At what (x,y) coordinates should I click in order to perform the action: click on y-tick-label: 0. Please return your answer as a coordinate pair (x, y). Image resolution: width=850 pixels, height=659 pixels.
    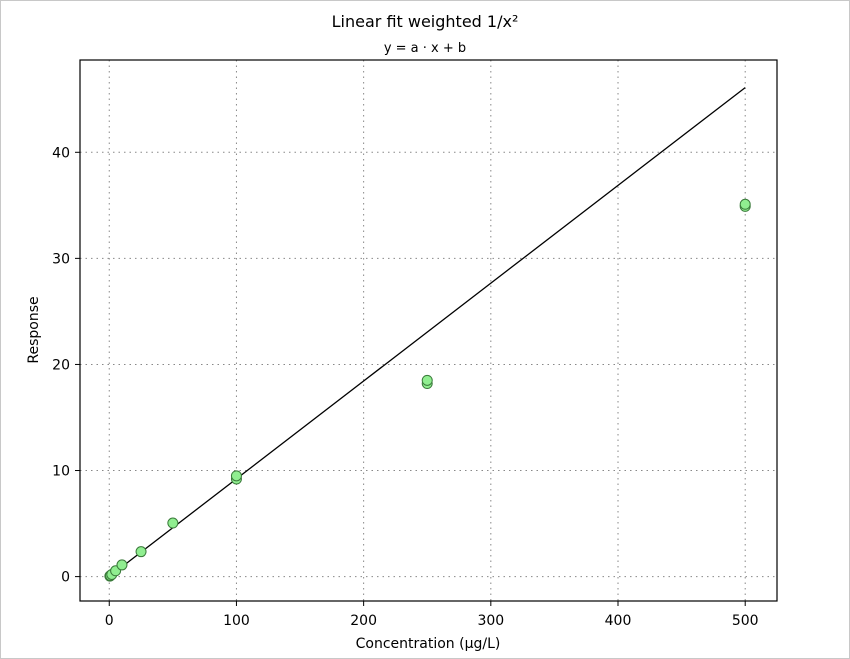
    Looking at the image, I should click on (65, 578).